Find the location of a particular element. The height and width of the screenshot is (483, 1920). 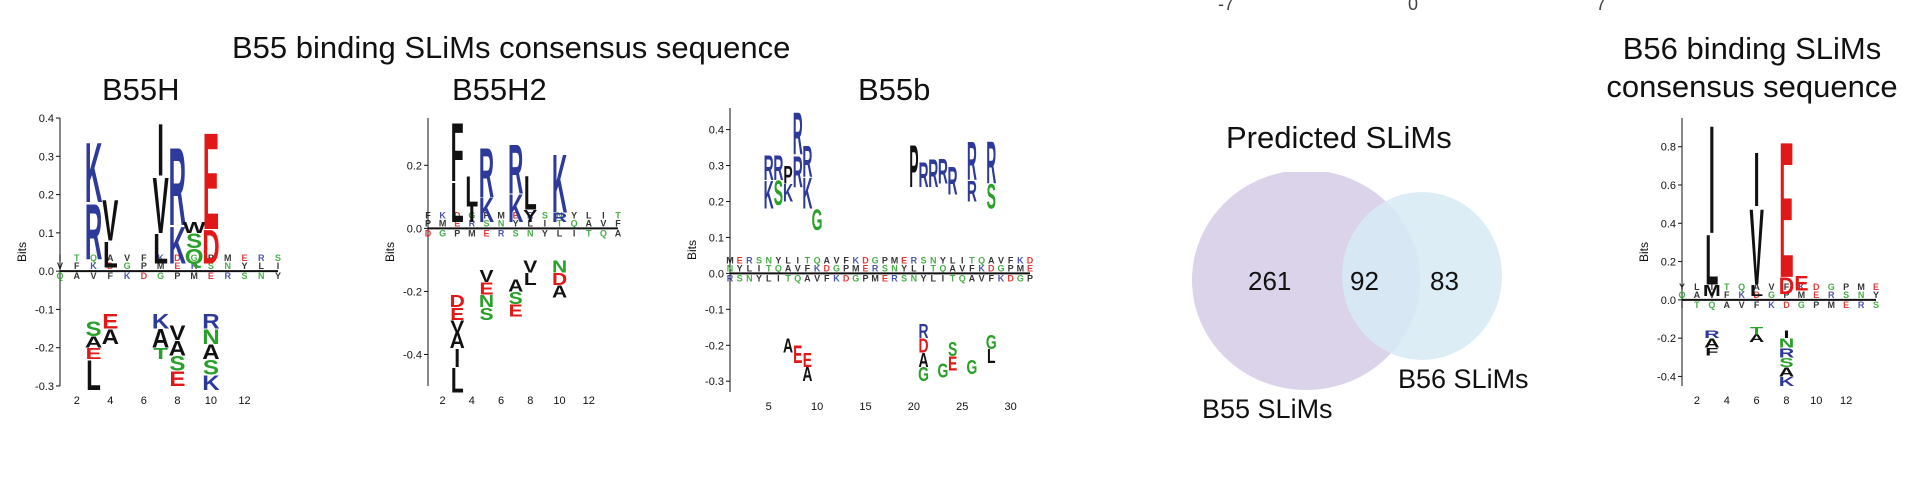

logo-letter: I is located at coordinates (1786, 335).